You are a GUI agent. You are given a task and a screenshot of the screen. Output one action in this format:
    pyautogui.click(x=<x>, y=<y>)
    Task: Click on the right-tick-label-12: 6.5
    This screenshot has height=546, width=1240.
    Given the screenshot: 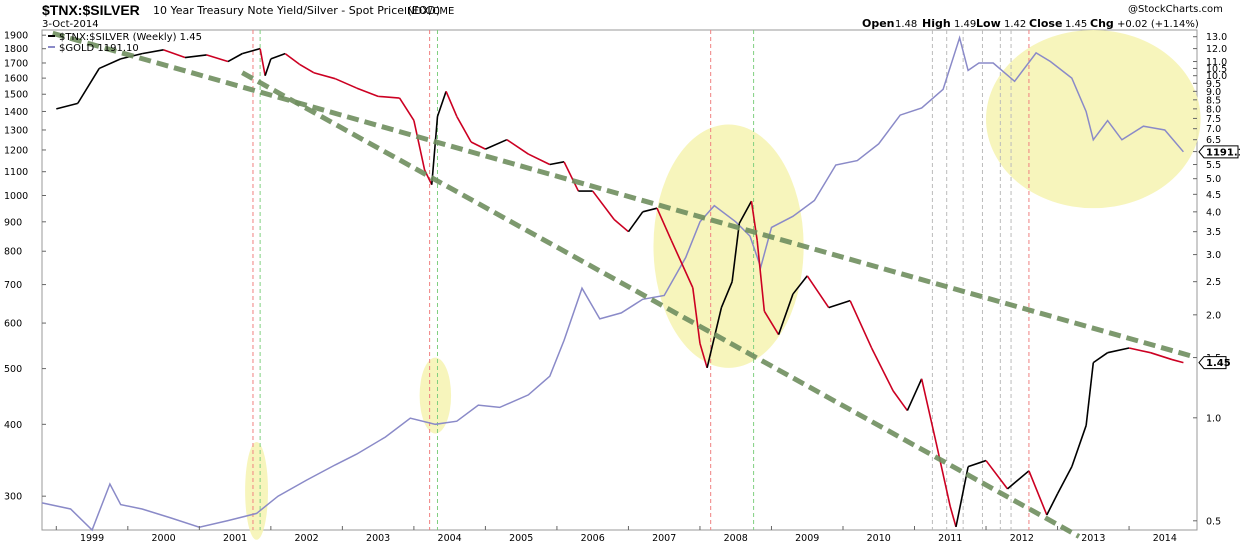 What is the action you would take?
    pyautogui.click(x=1213, y=140)
    